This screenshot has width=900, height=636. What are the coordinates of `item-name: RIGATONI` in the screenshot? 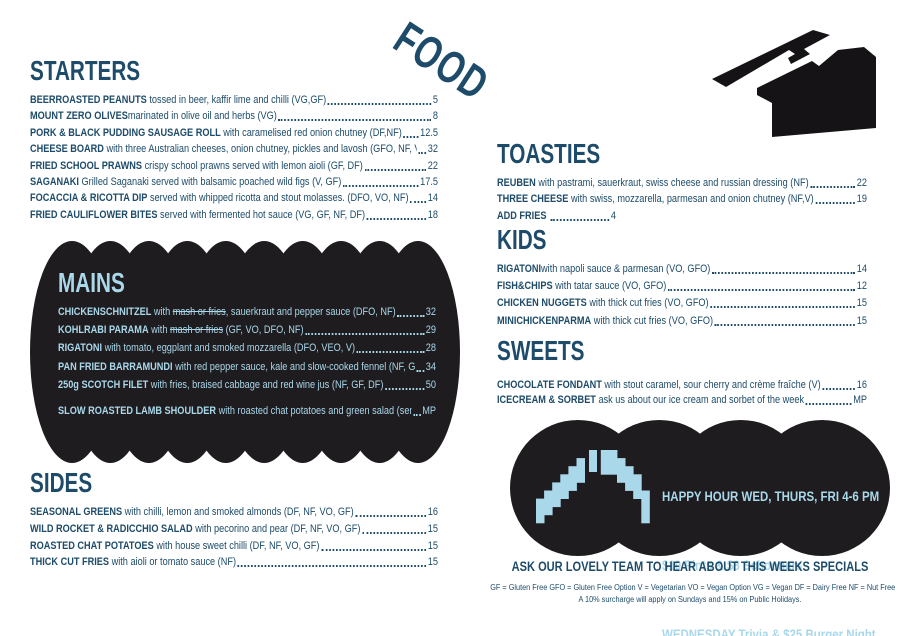 It's located at (80, 348).